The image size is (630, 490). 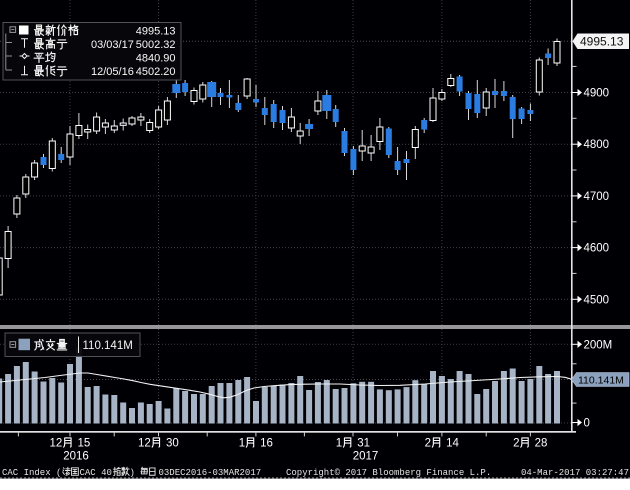 What do you see at coordinates (266, 443) in the screenshot?
I see `svg-text: 16` at bounding box center [266, 443].